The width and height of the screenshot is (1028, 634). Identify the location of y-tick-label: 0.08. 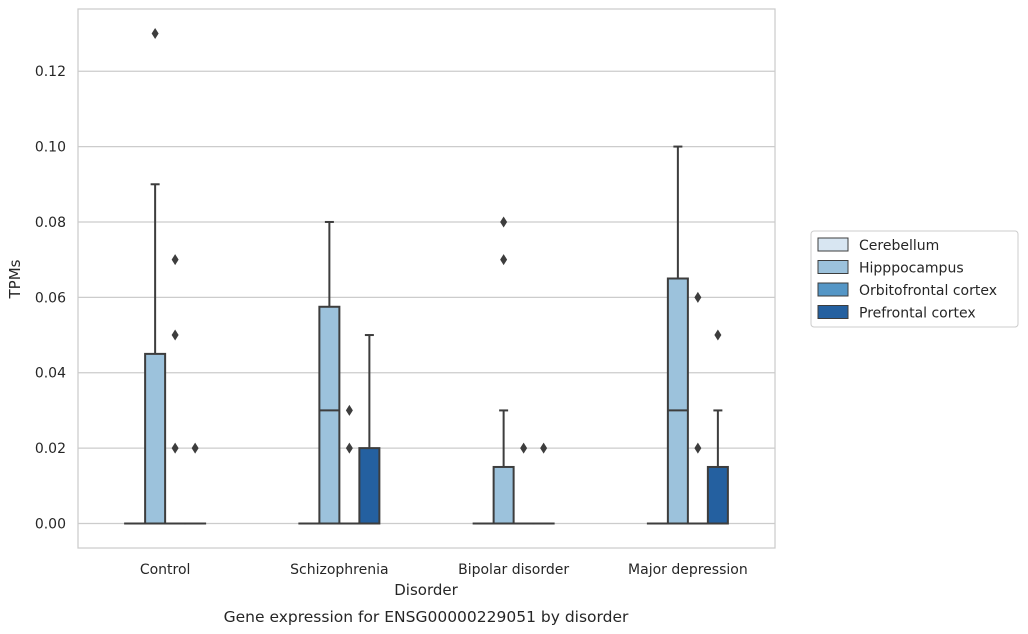
(50, 223).